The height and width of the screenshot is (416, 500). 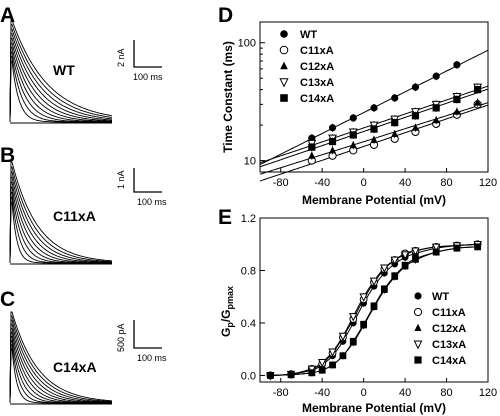 I want to click on data-points-e, so click(x=374, y=310).